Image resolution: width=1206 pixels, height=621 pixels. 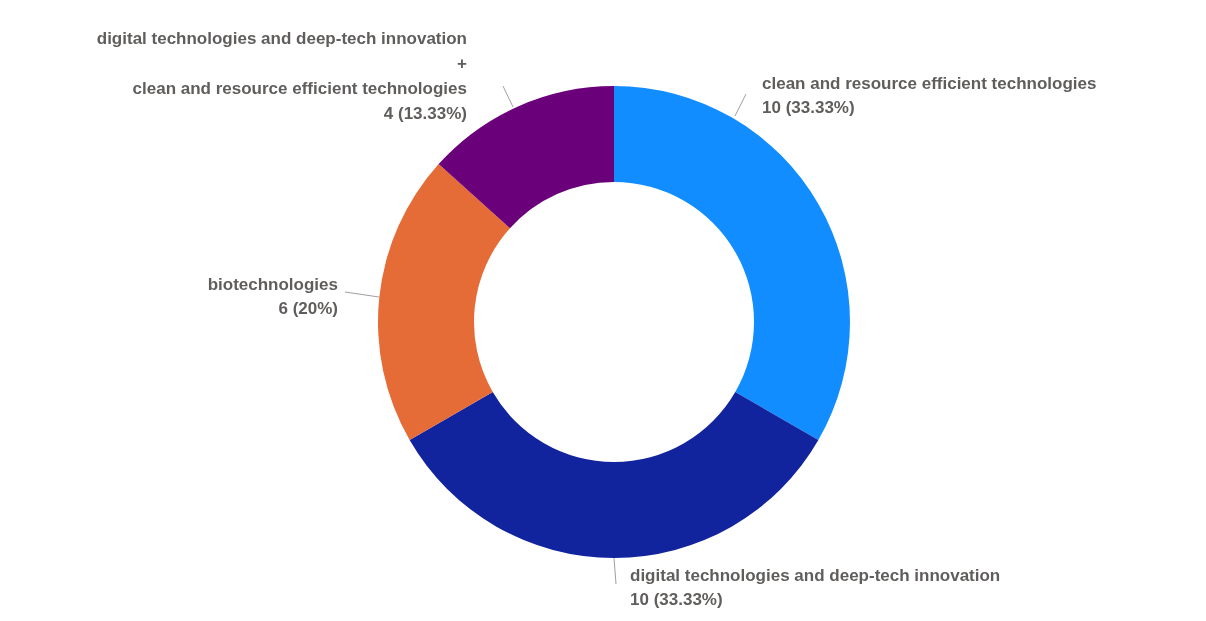 I want to click on slice-label: digital technologies and deep-tech innovation, so click(x=815, y=575).